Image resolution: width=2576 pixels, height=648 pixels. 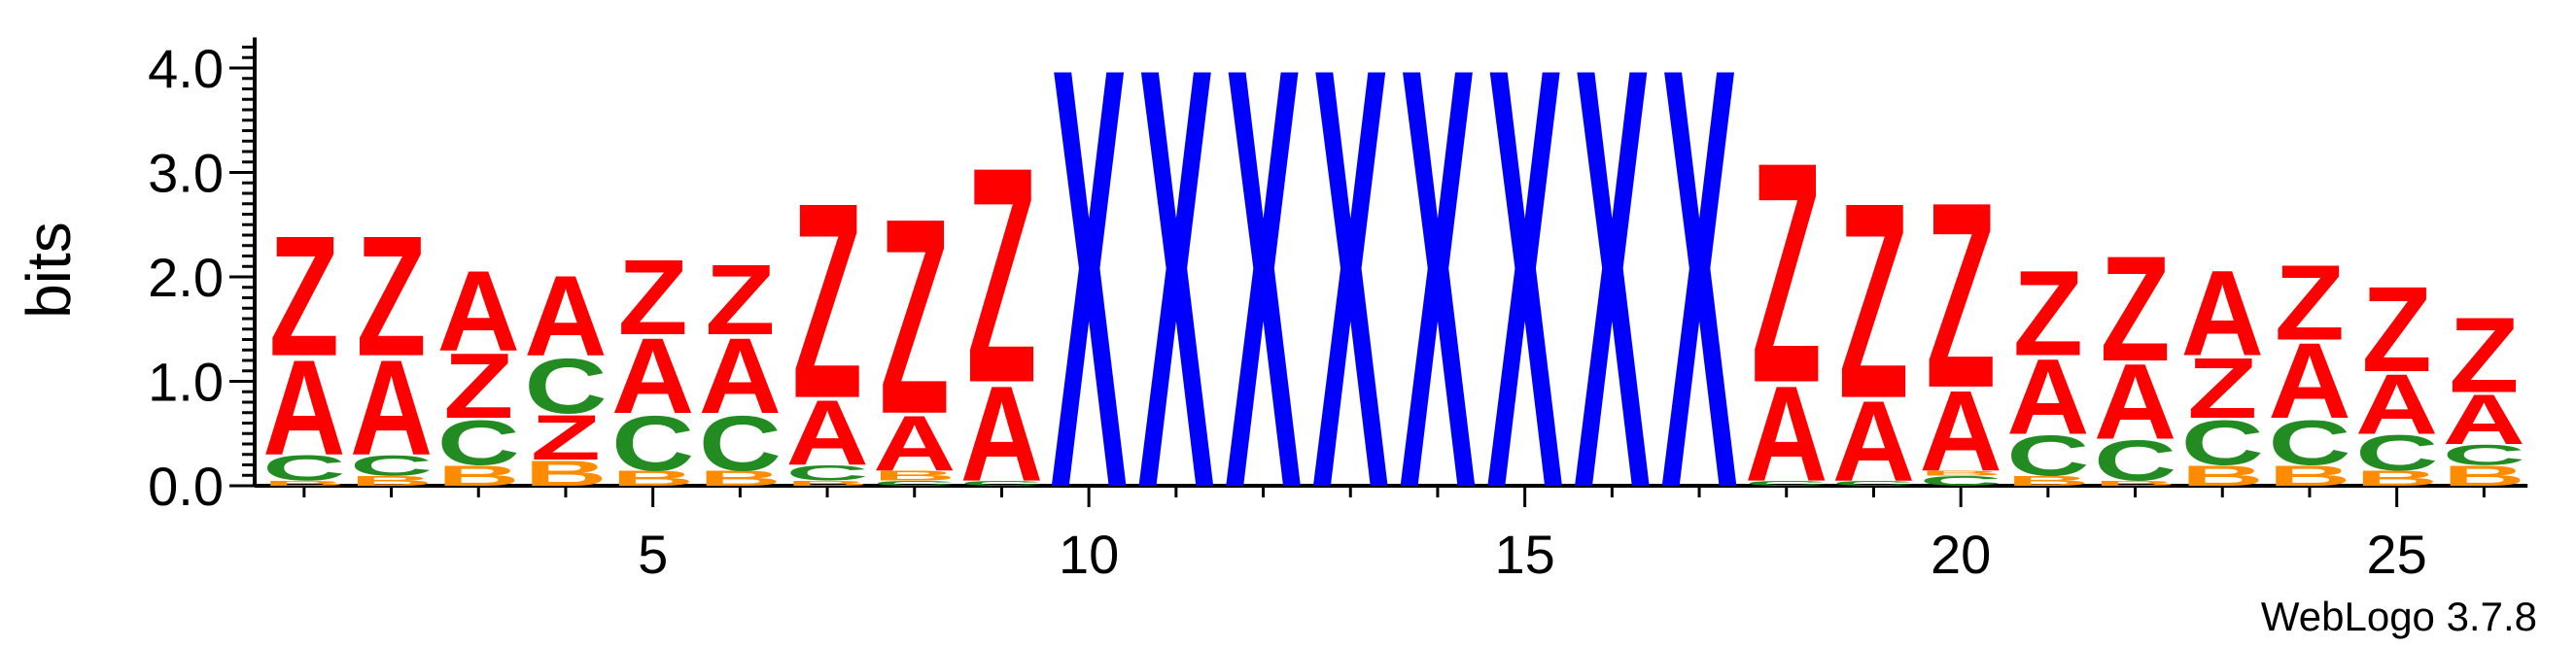 What do you see at coordinates (49, 270) in the screenshot?
I see `y-axis-label: bits` at bounding box center [49, 270].